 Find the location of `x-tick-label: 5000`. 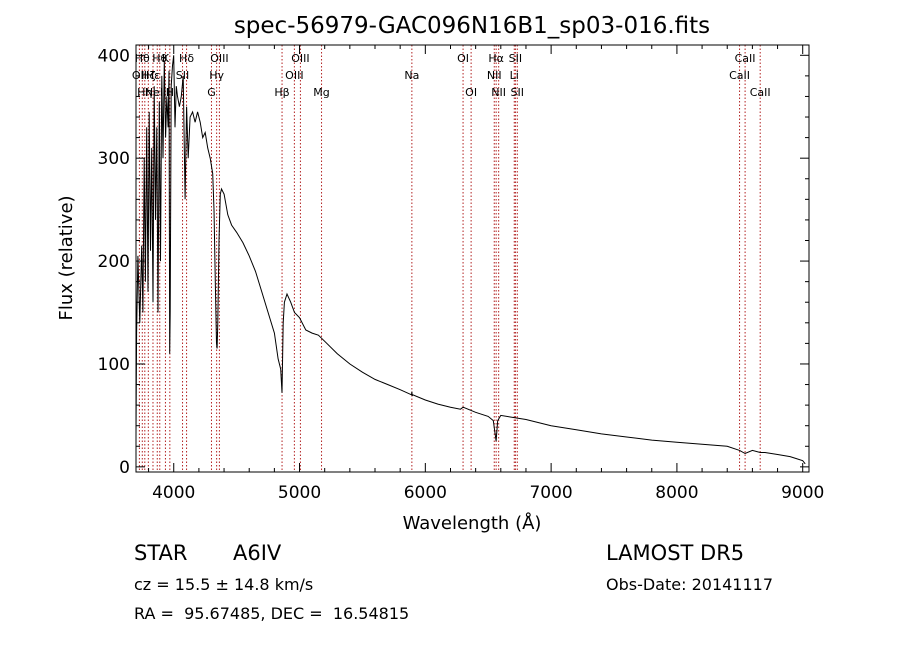

x-tick-label: 5000 is located at coordinates (299, 493).